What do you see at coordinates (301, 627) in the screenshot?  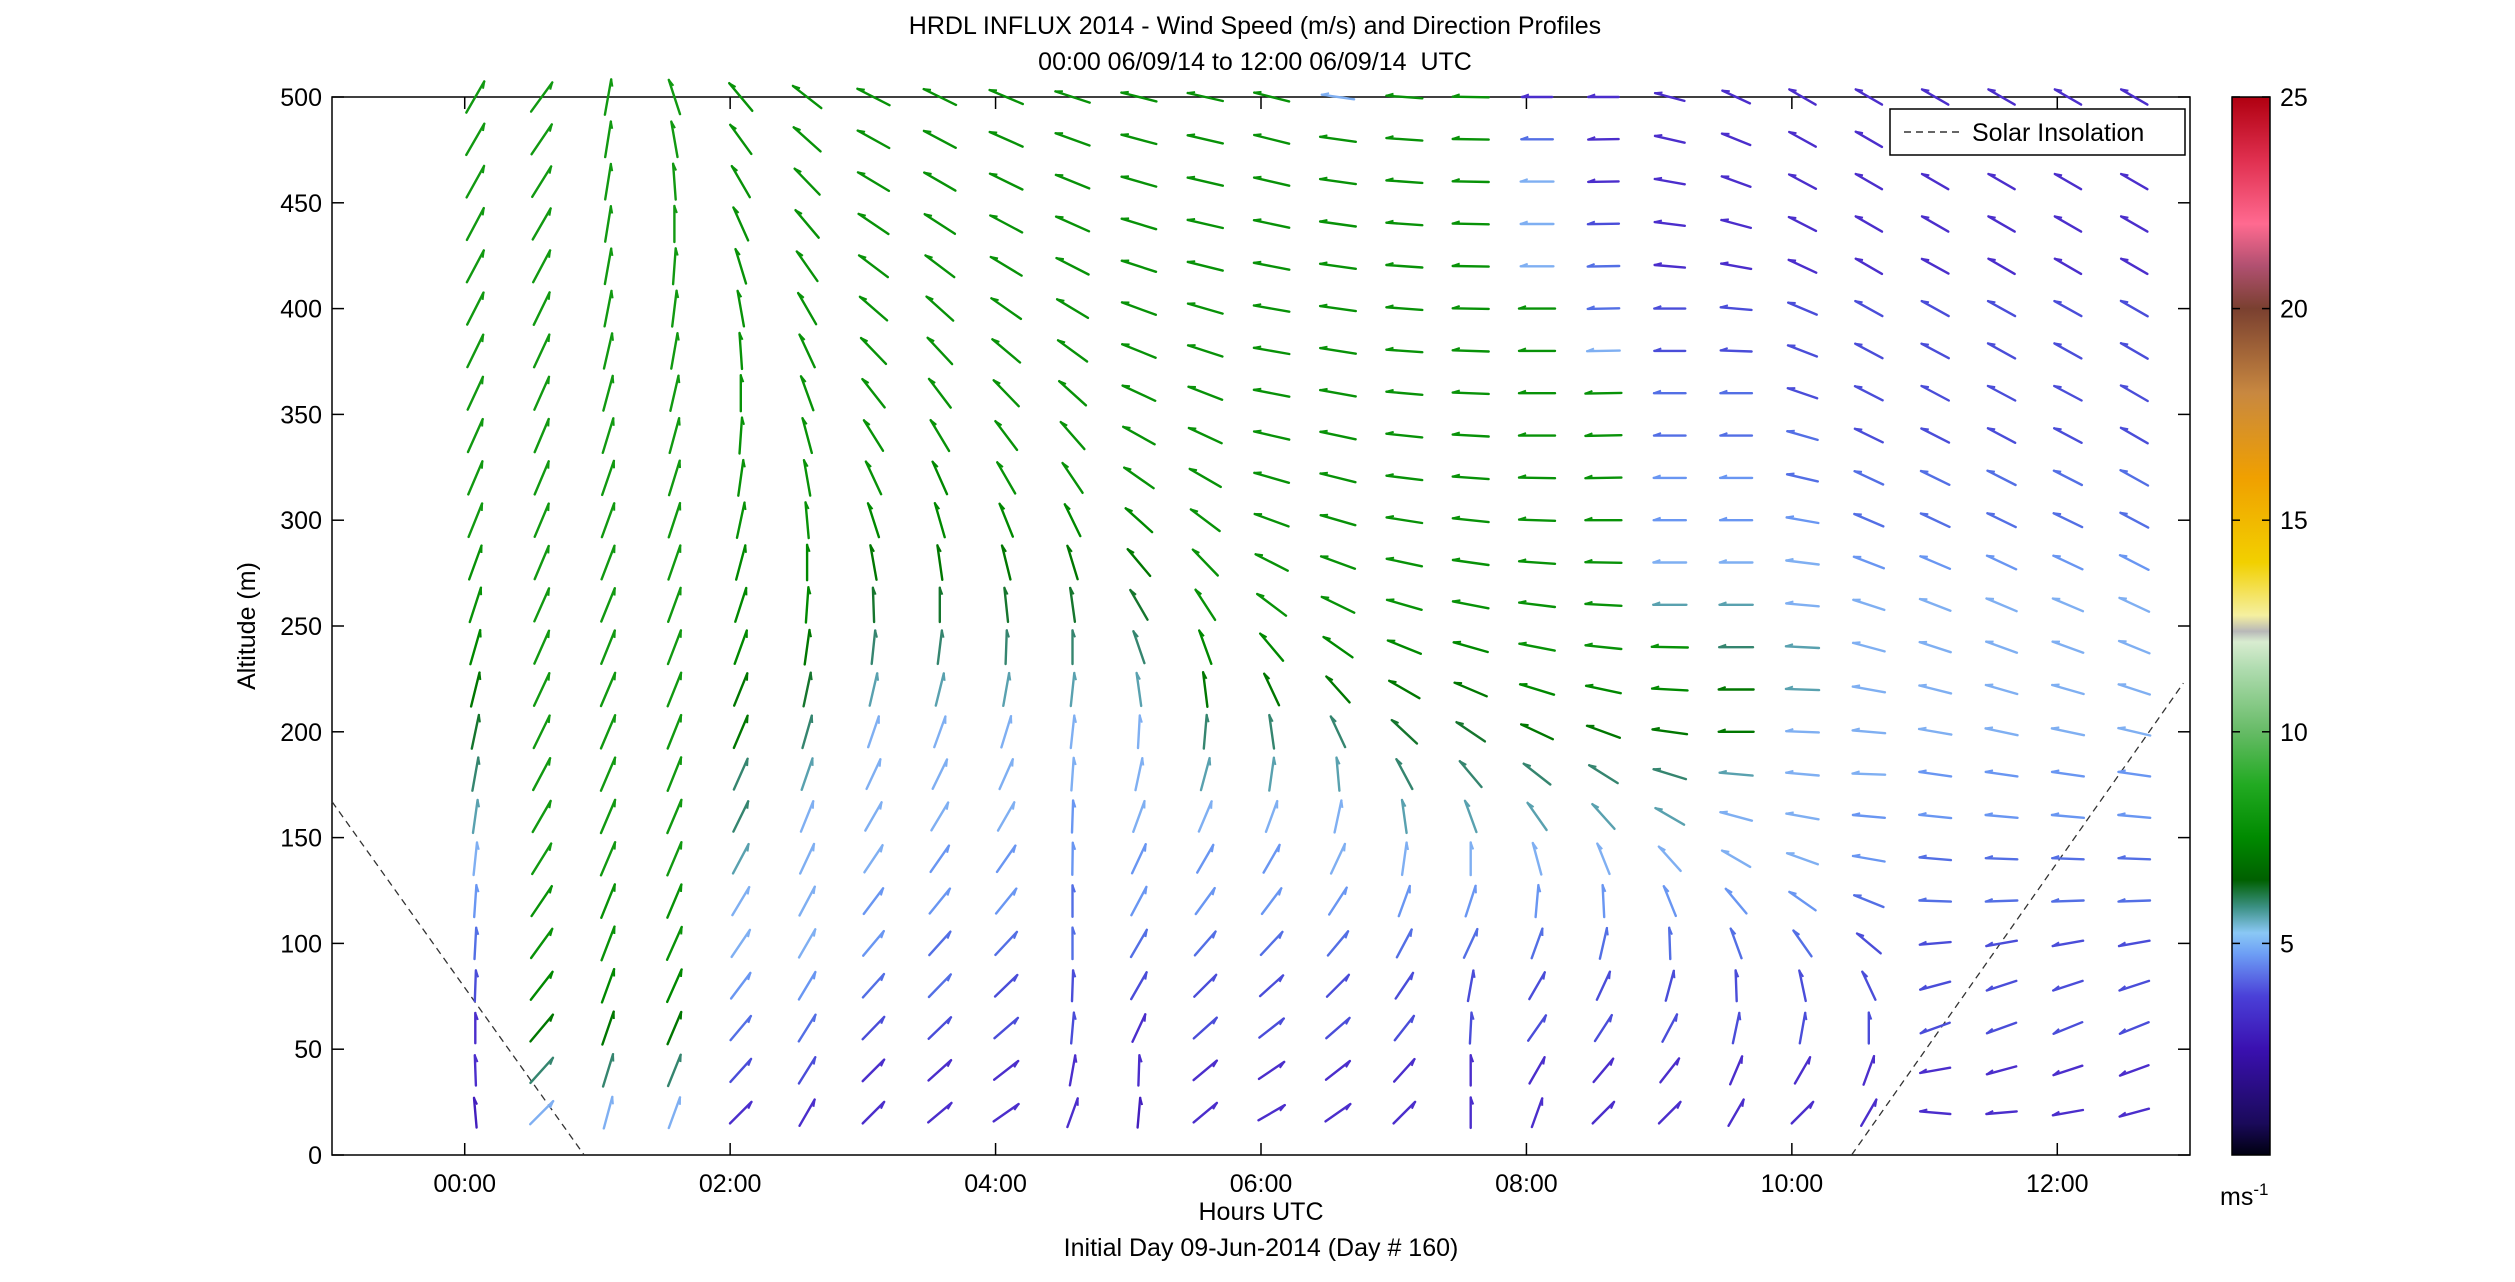 I see `y-tick-label: 250` at bounding box center [301, 627].